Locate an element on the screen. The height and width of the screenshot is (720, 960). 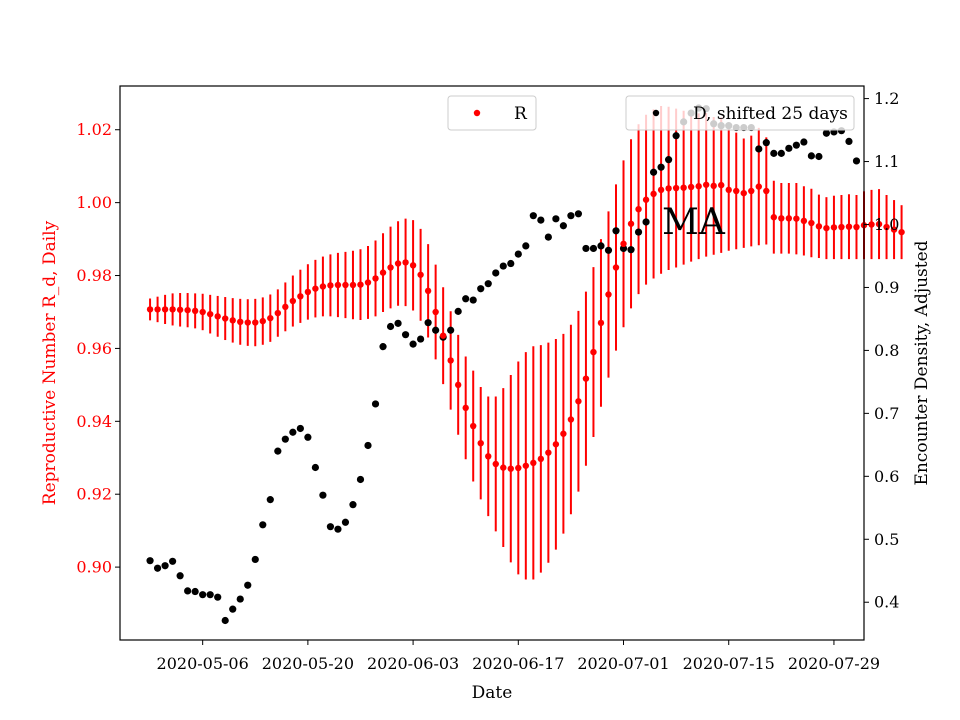
right-tick-label: 0.7 is located at coordinates (886, 413).